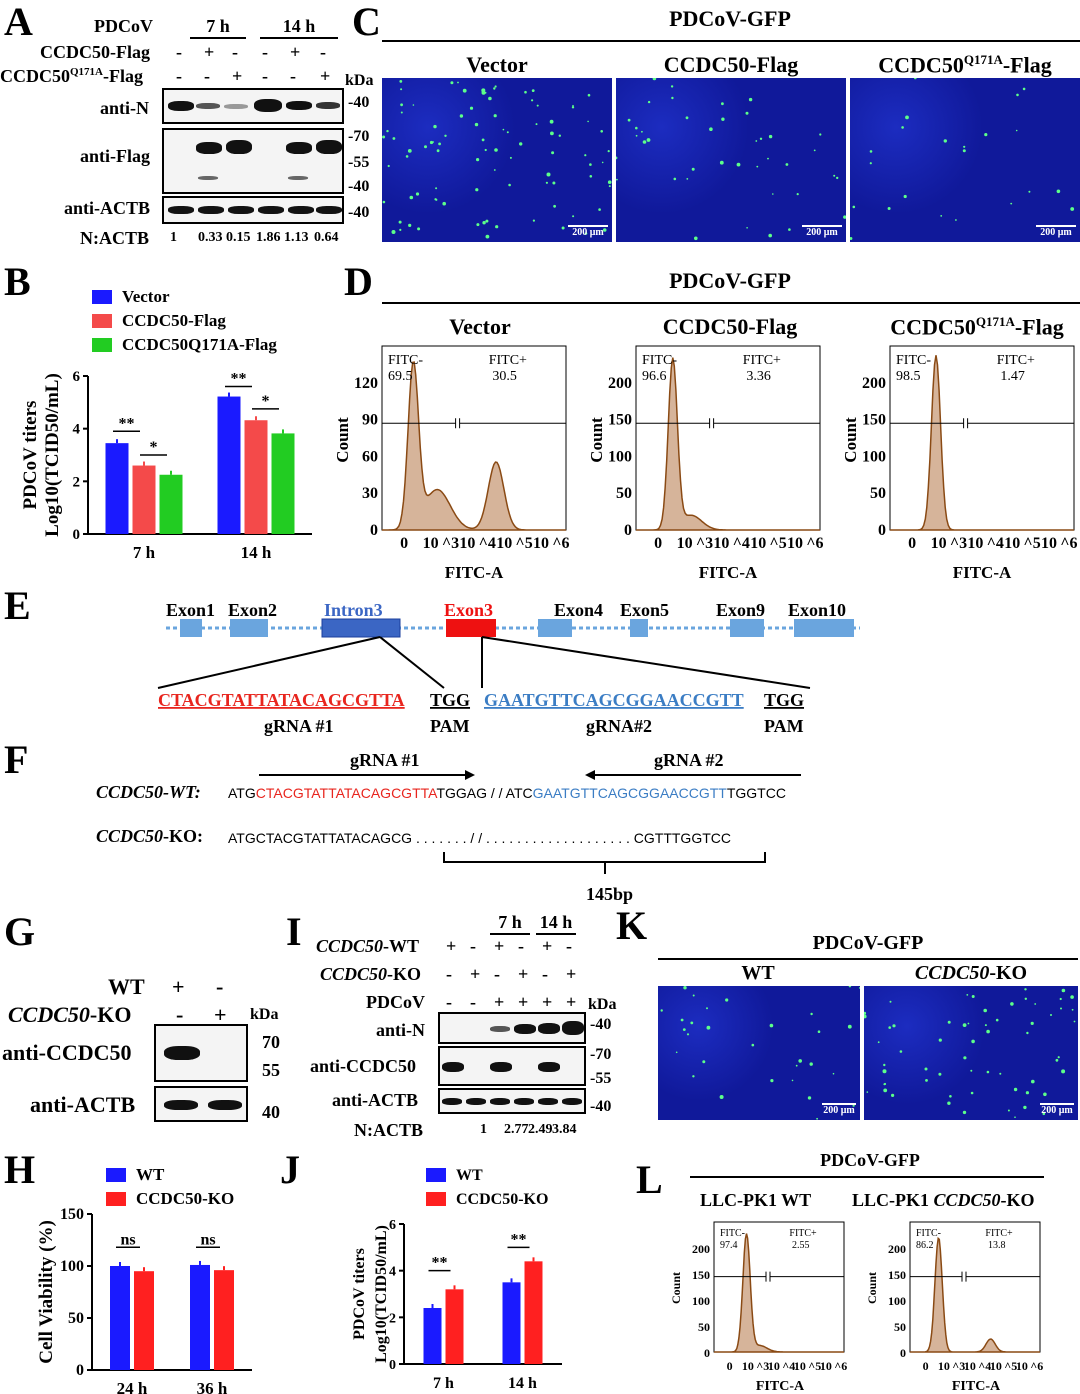 The width and height of the screenshot is (1080, 1394). What do you see at coordinates (624, 493) in the screenshot?
I see `hist-y-tick: 50` at bounding box center [624, 493].